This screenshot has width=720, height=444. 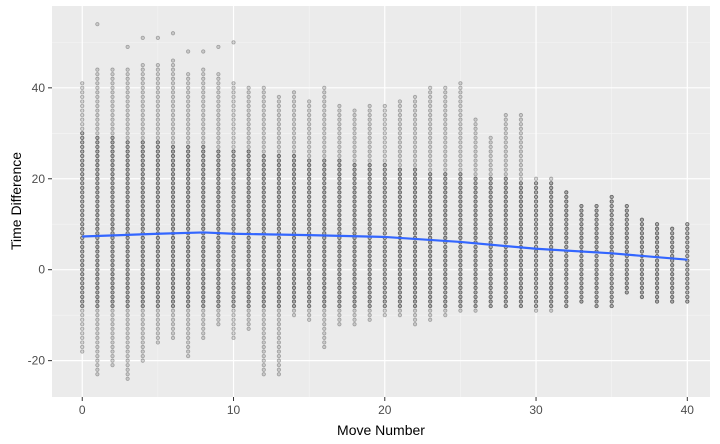 What do you see at coordinates (16, 201) in the screenshot?
I see `y-axis-title: Time Difference` at bounding box center [16, 201].